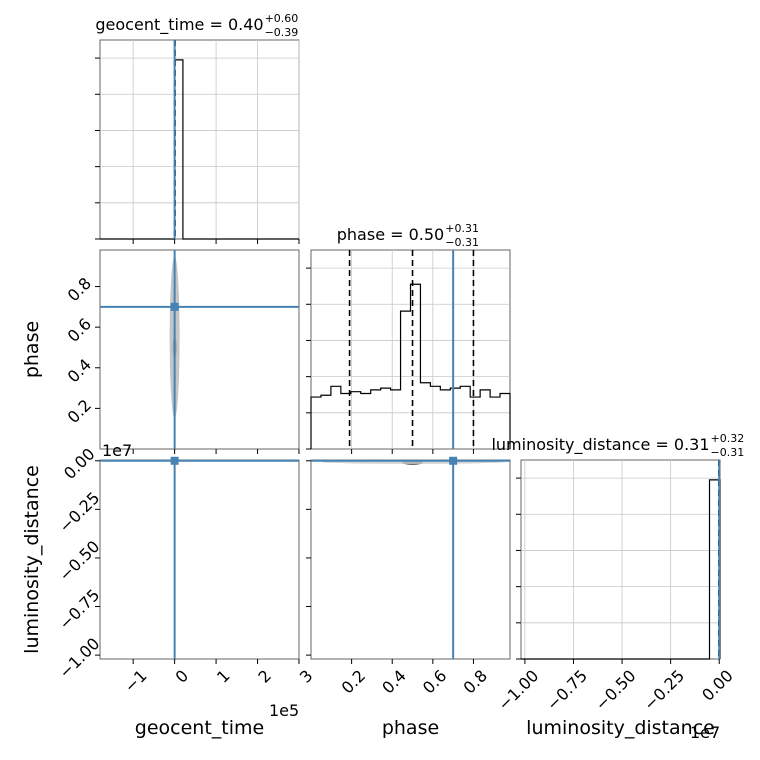 The width and height of the screenshot is (760, 760). What do you see at coordinates (199, 559) in the screenshot?
I see `panel-luminosity_distance-vs-geocent_time-frame` at bounding box center [199, 559].